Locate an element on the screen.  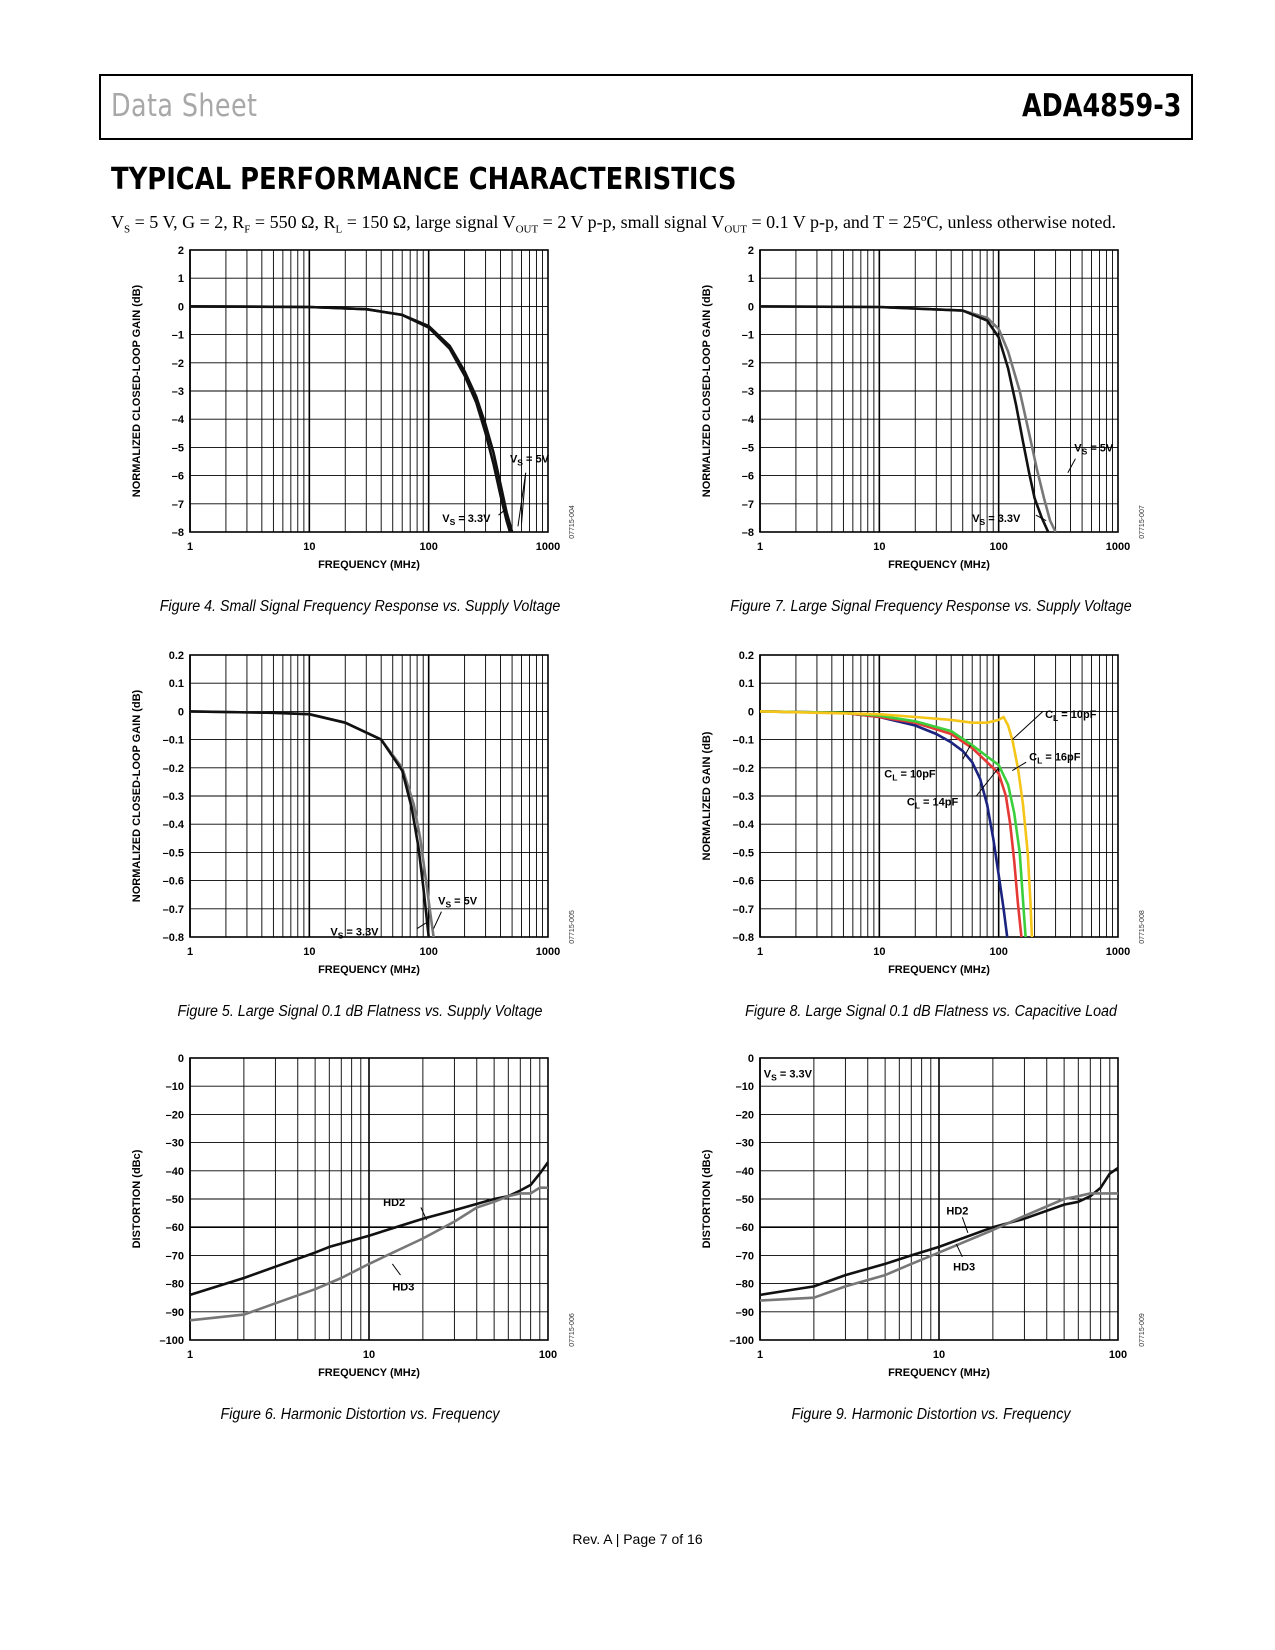
y-tick-label: –70 is located at coordinates (745, 1256).